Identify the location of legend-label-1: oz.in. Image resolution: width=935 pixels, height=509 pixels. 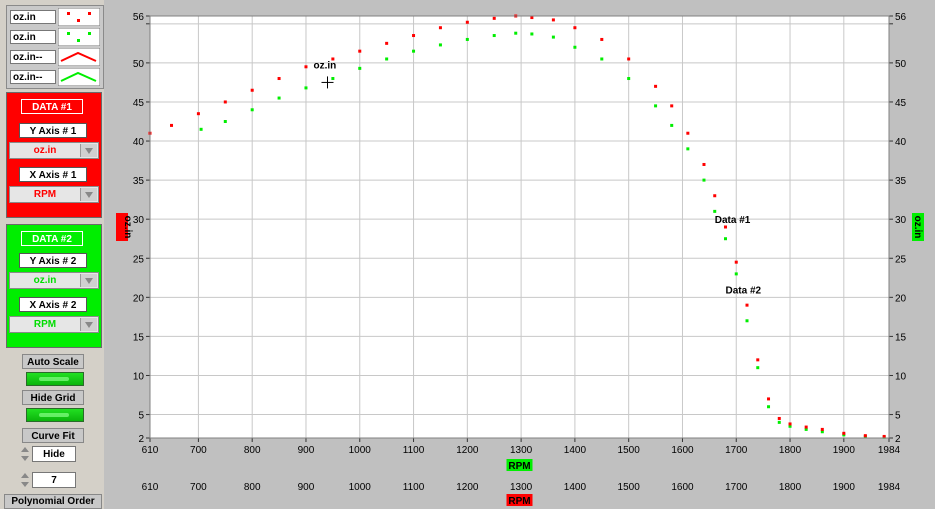
(33, 17).